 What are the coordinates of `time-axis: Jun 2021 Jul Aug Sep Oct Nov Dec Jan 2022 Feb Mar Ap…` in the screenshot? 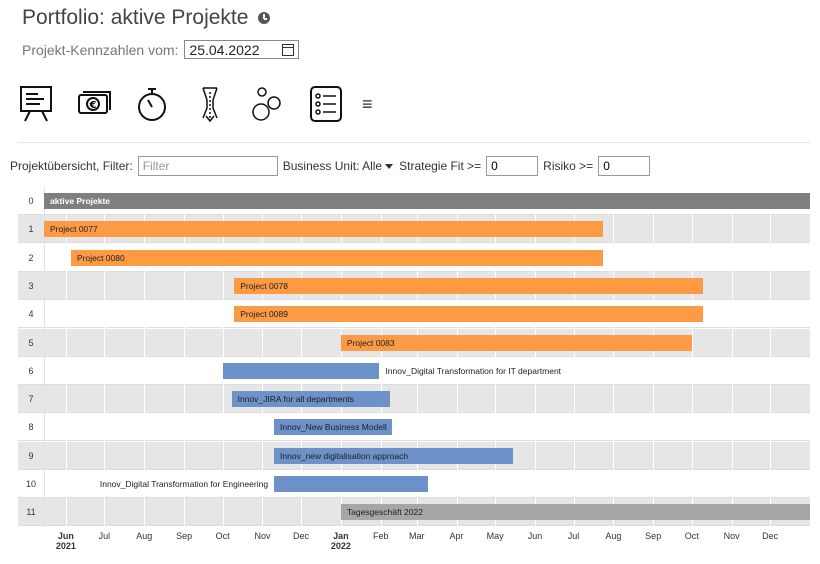 It's located at (410, 546).